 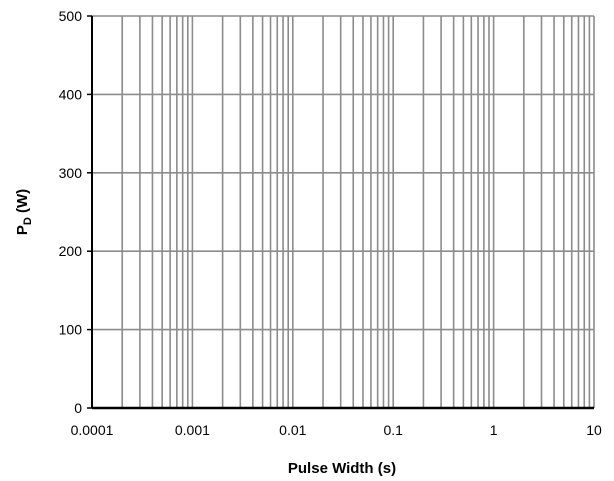 What do you see at coordinates (28, 221) in the screenshot?
I see `y-axis-label-subscript: D` at bounding box center [28, 221].